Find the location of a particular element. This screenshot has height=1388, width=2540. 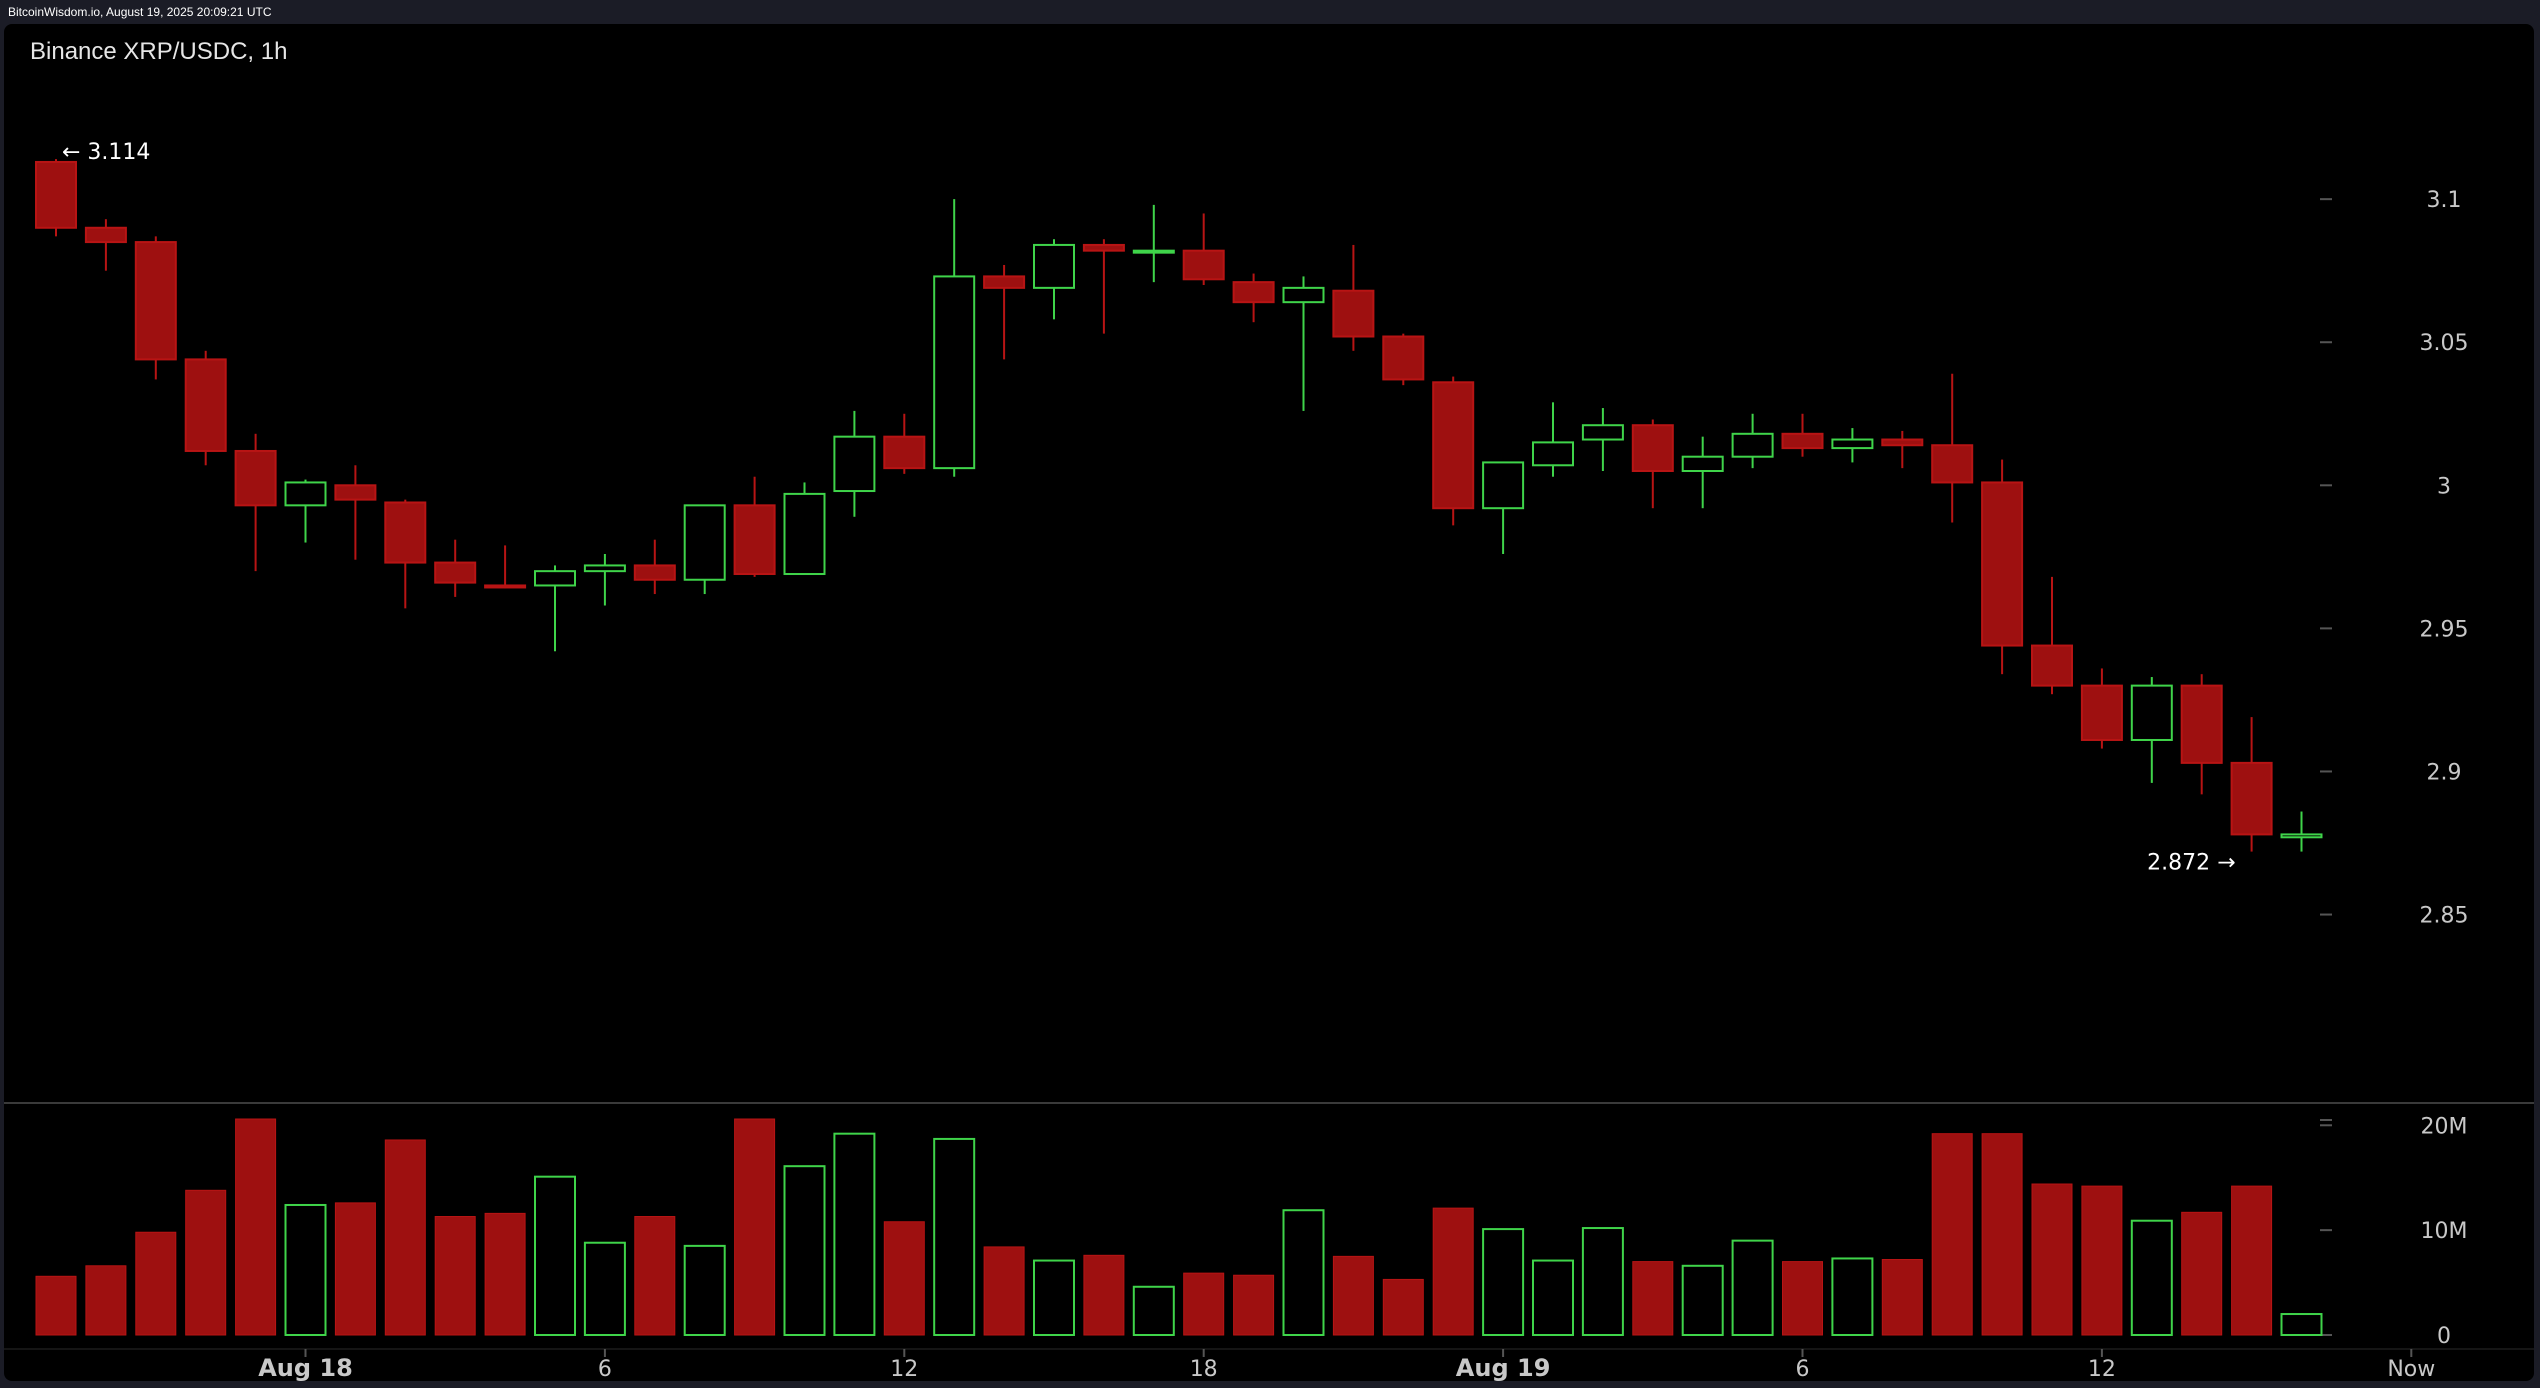

high-annotation: ← 3.114 is located at coordinates (106, 152).